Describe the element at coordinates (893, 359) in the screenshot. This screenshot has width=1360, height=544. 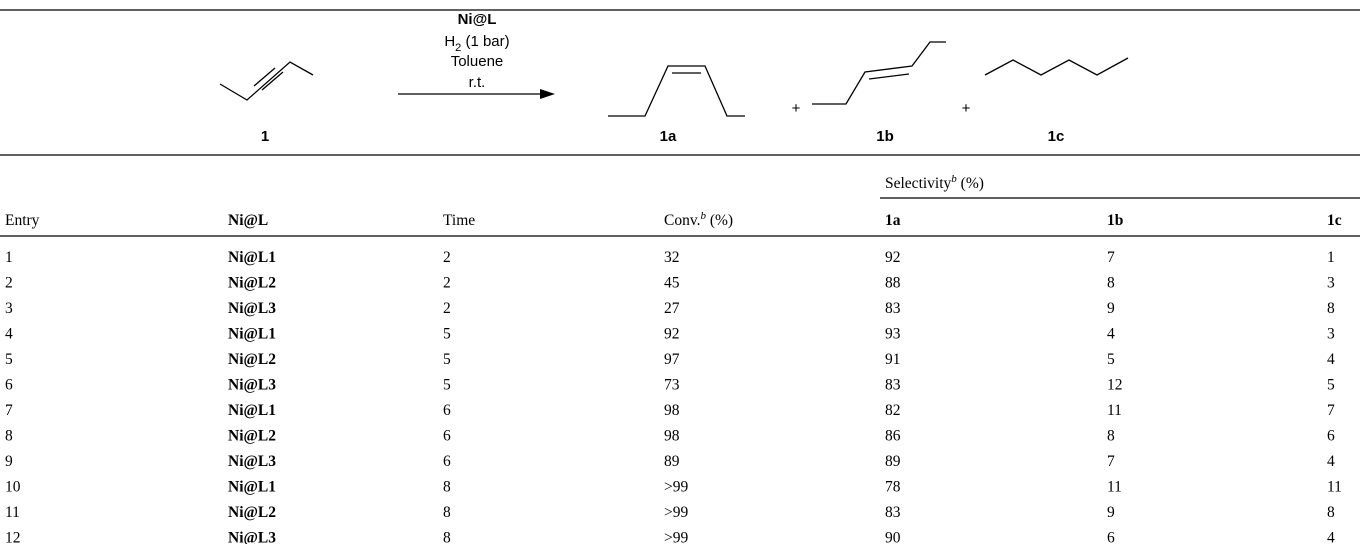
I see `cell: 91` at that location.